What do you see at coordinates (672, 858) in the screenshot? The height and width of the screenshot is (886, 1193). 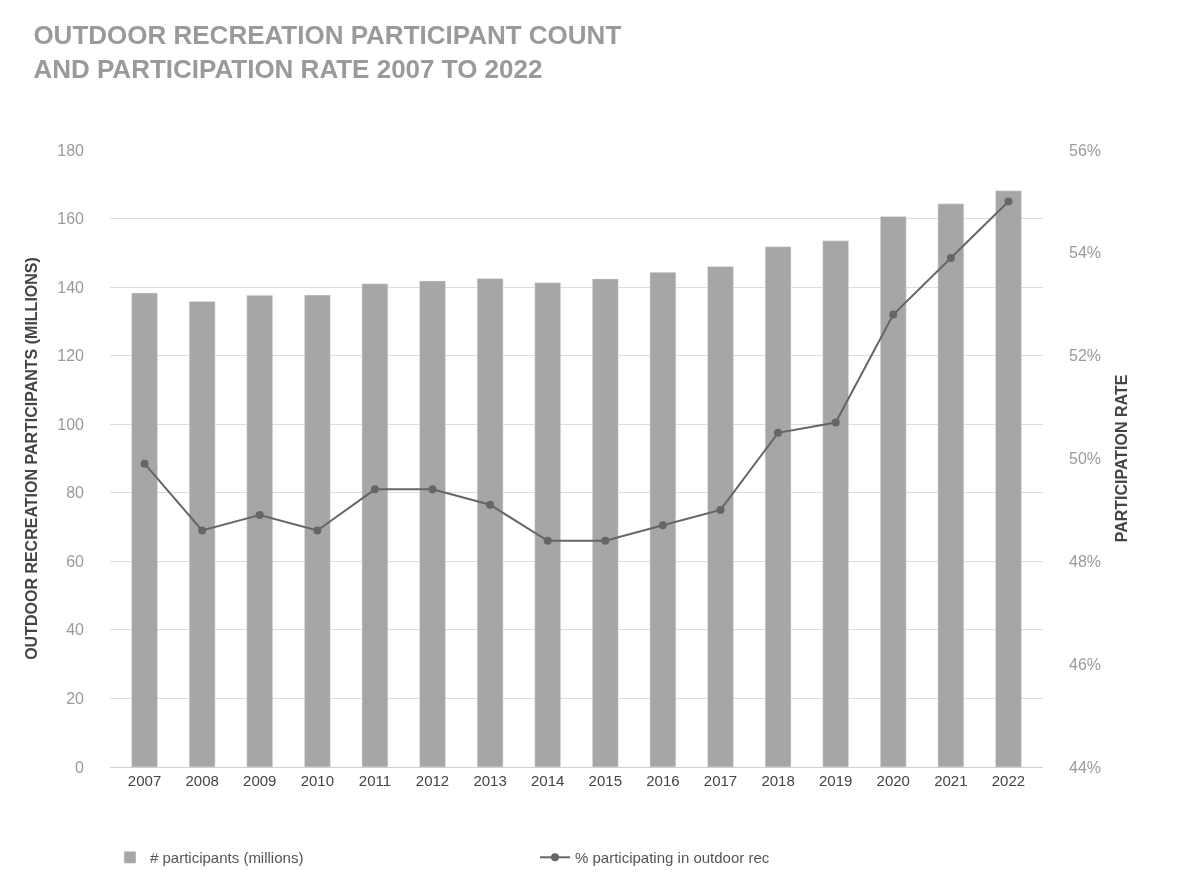 I see `legend-label: % participating in outdoor rec` at bounding box center [672, 858].